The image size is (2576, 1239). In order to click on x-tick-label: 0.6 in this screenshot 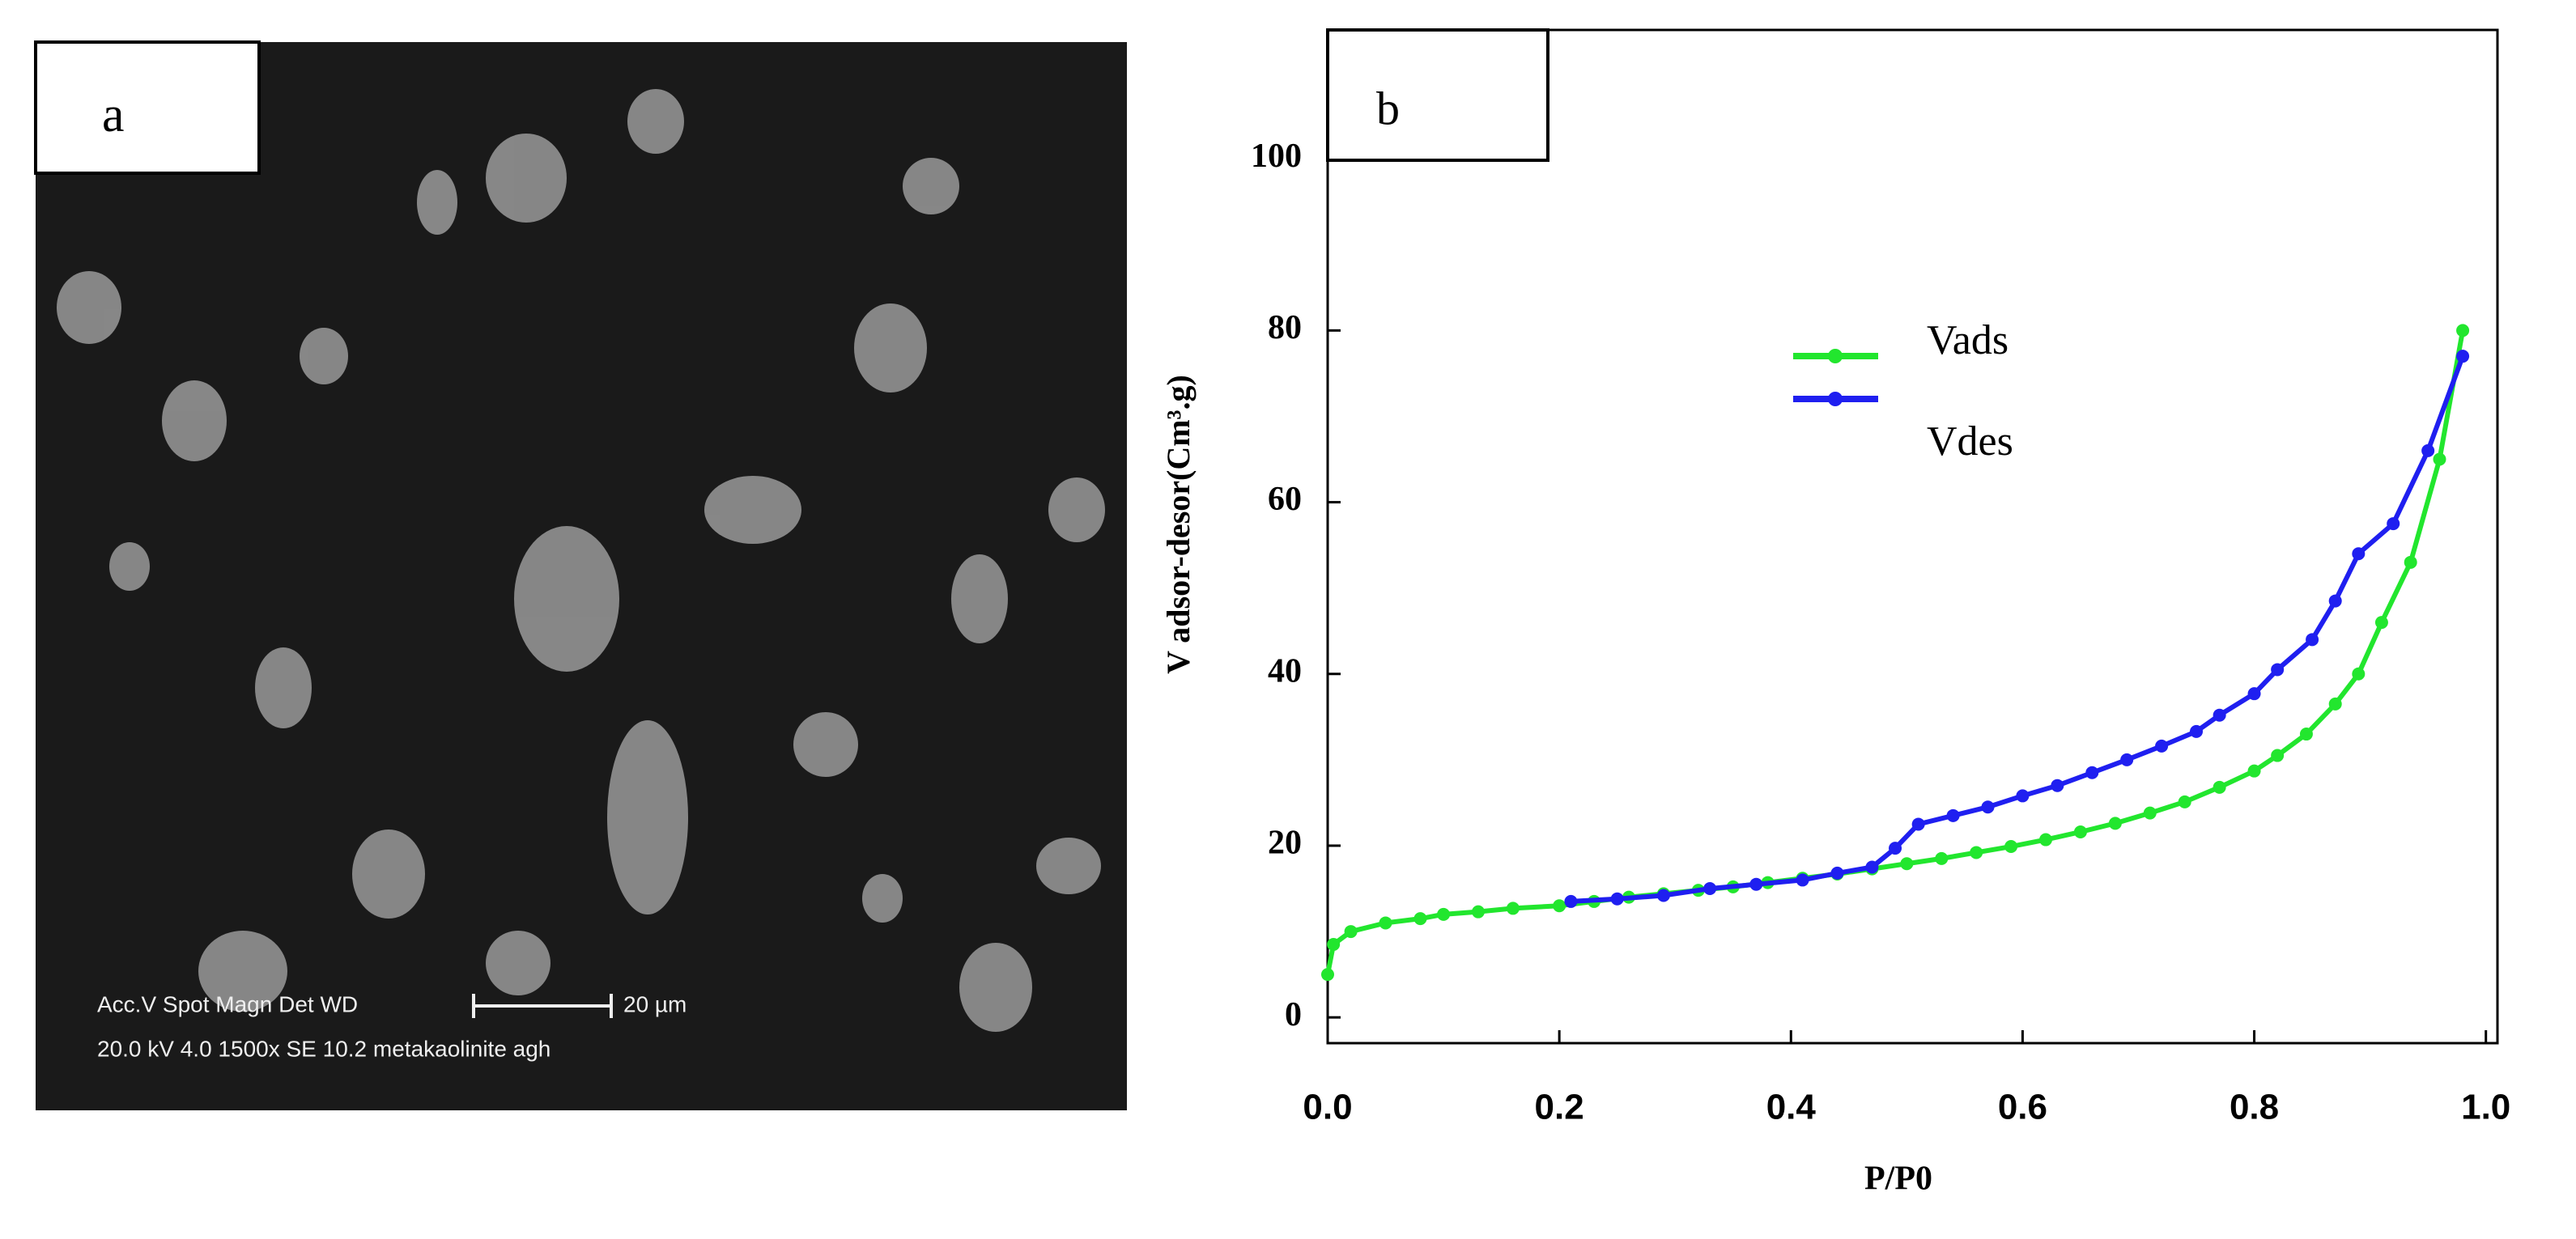, I will do `click(2022, 1107)`.